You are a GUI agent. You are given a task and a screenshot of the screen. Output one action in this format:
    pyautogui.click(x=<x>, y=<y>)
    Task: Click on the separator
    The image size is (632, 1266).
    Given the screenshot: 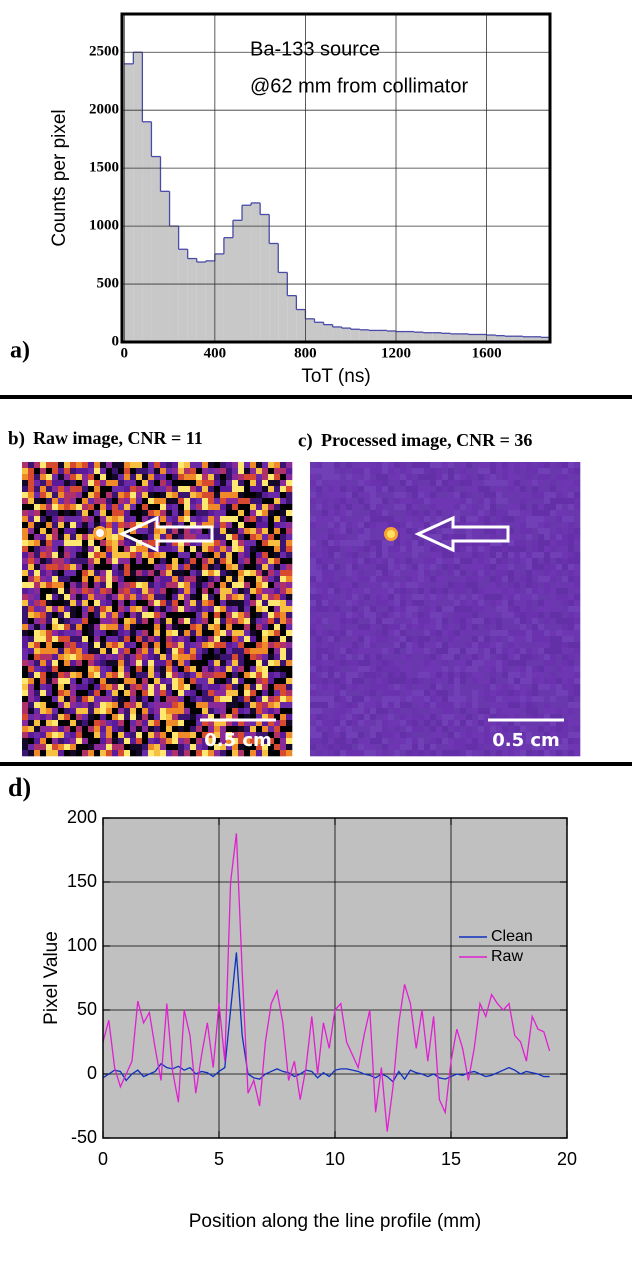 What is the action you would take?
    pyautogui.click(x=316, y=397)
    